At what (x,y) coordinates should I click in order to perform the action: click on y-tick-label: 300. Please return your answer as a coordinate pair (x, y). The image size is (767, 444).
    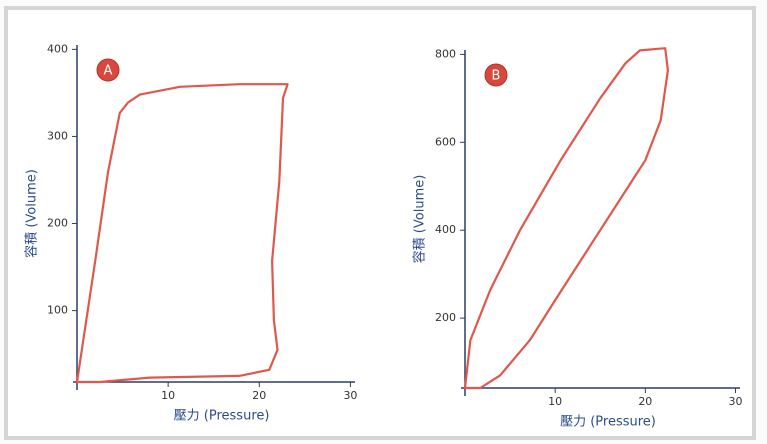
    Looking at the image, I should click on (57, 135).